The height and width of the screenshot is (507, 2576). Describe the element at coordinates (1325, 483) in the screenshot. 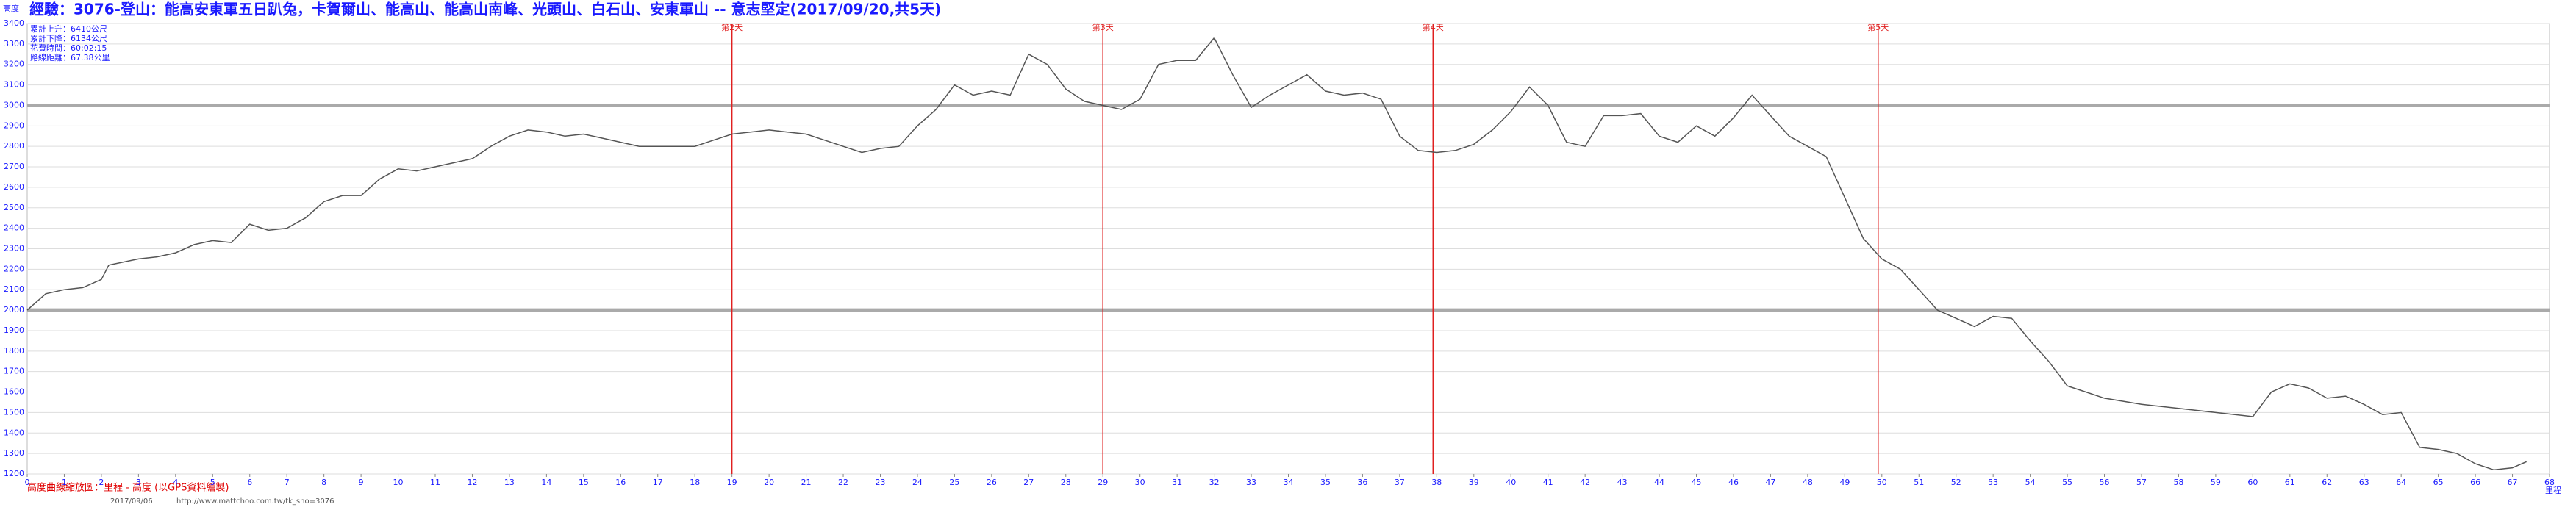

I see `x-tick-label: 35` at that location.